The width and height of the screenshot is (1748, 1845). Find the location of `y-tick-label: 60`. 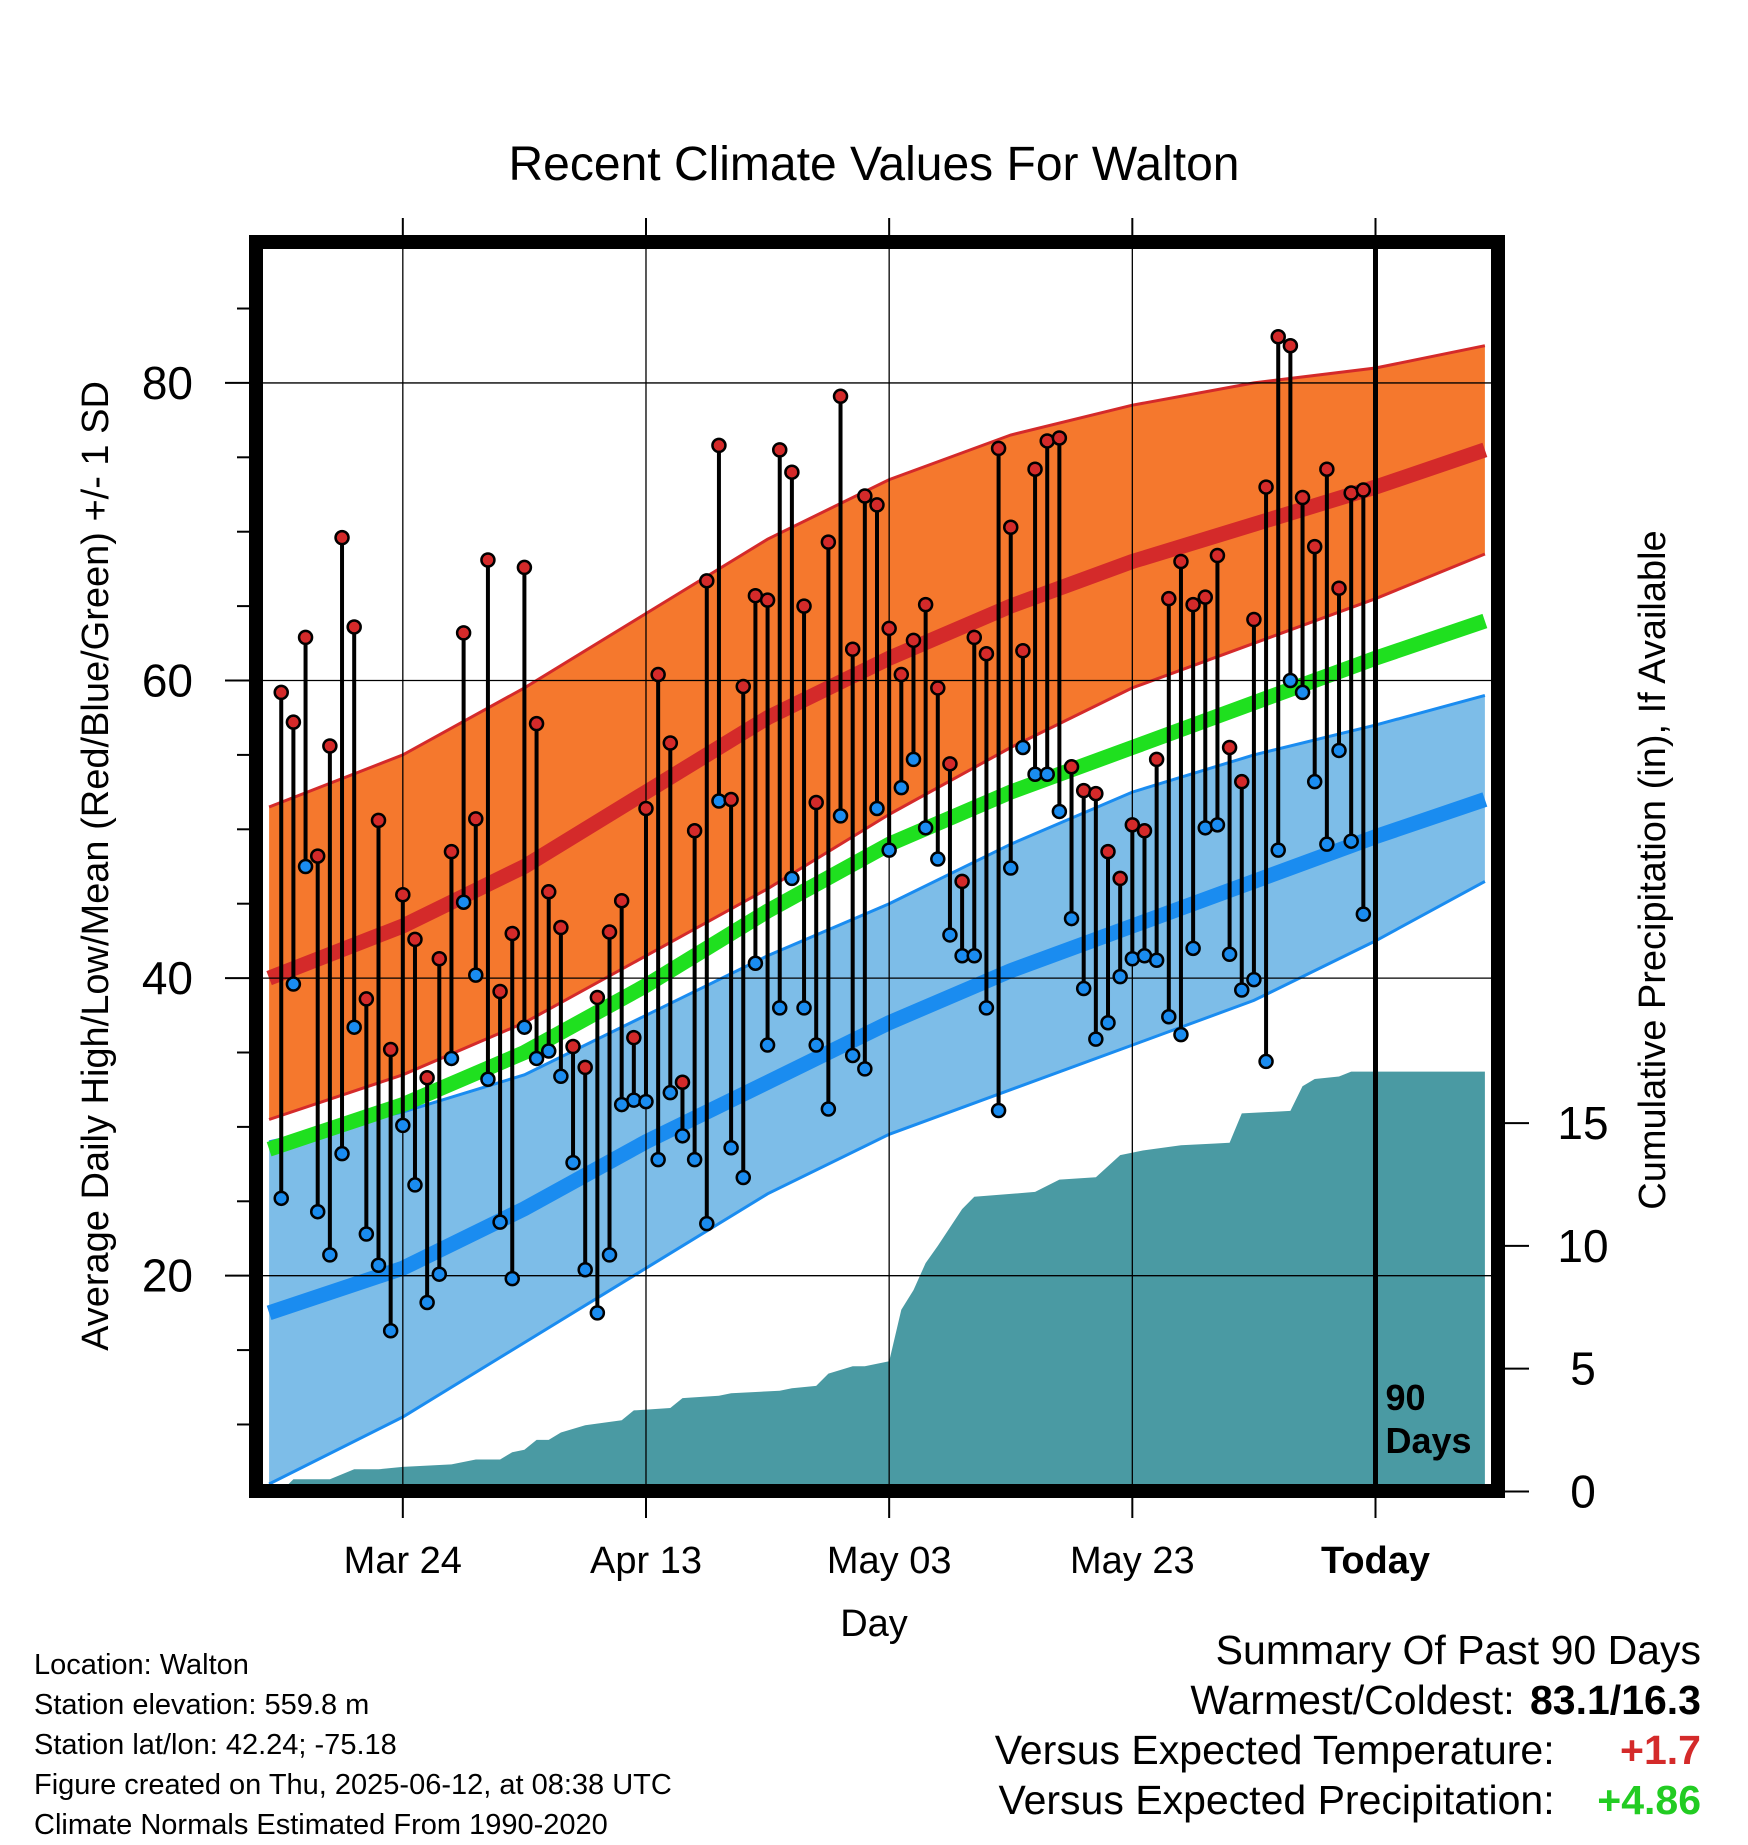

y-tick-label: 60 is located at coordinates (167, 681).